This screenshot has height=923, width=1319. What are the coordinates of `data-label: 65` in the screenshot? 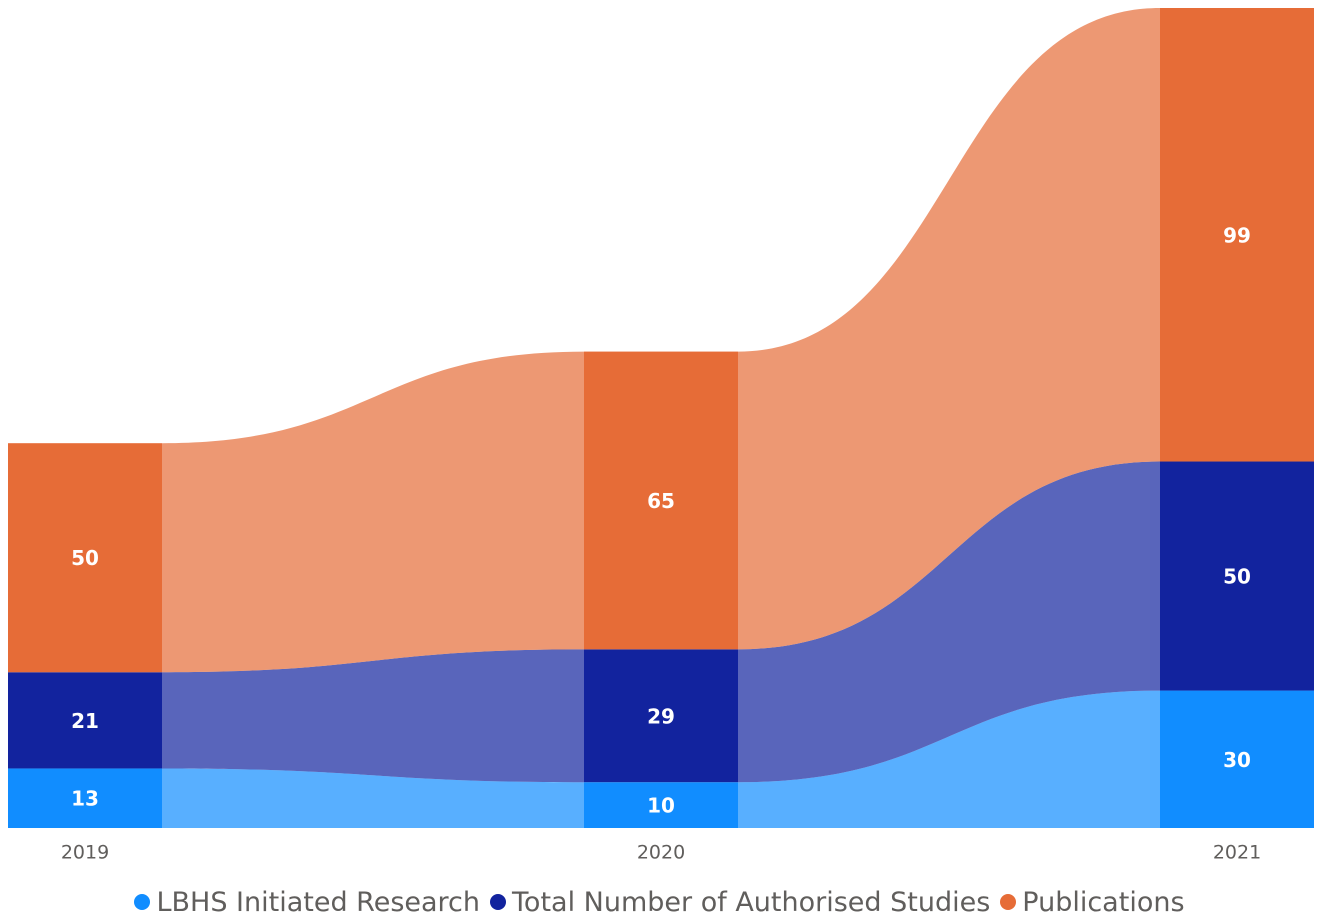 It's located at (661, 501).